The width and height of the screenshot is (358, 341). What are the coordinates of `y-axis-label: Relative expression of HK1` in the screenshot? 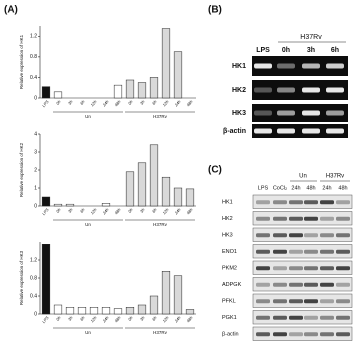 It's located at (21, 61).